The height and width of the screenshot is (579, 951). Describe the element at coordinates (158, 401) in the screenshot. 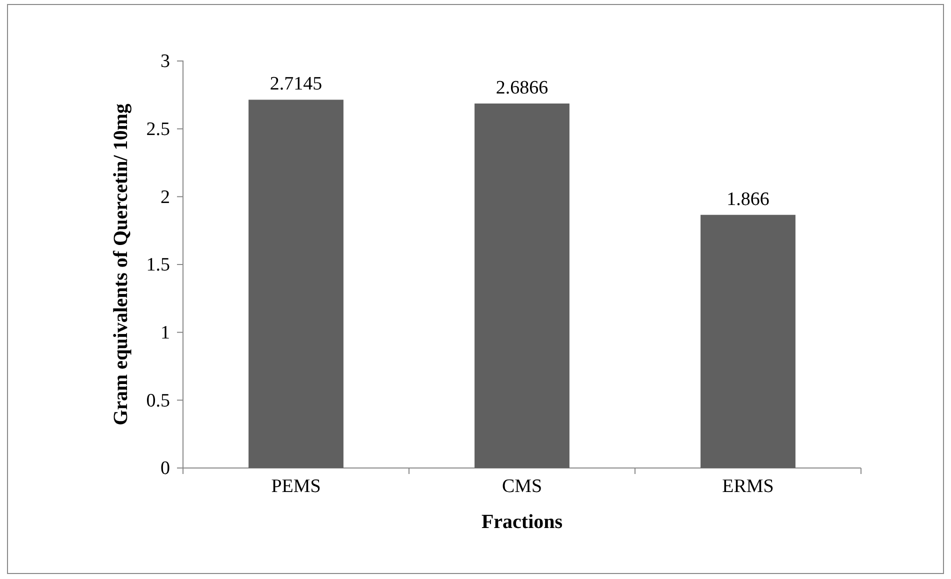

I see `y-tick-label: 0.5` at that location.